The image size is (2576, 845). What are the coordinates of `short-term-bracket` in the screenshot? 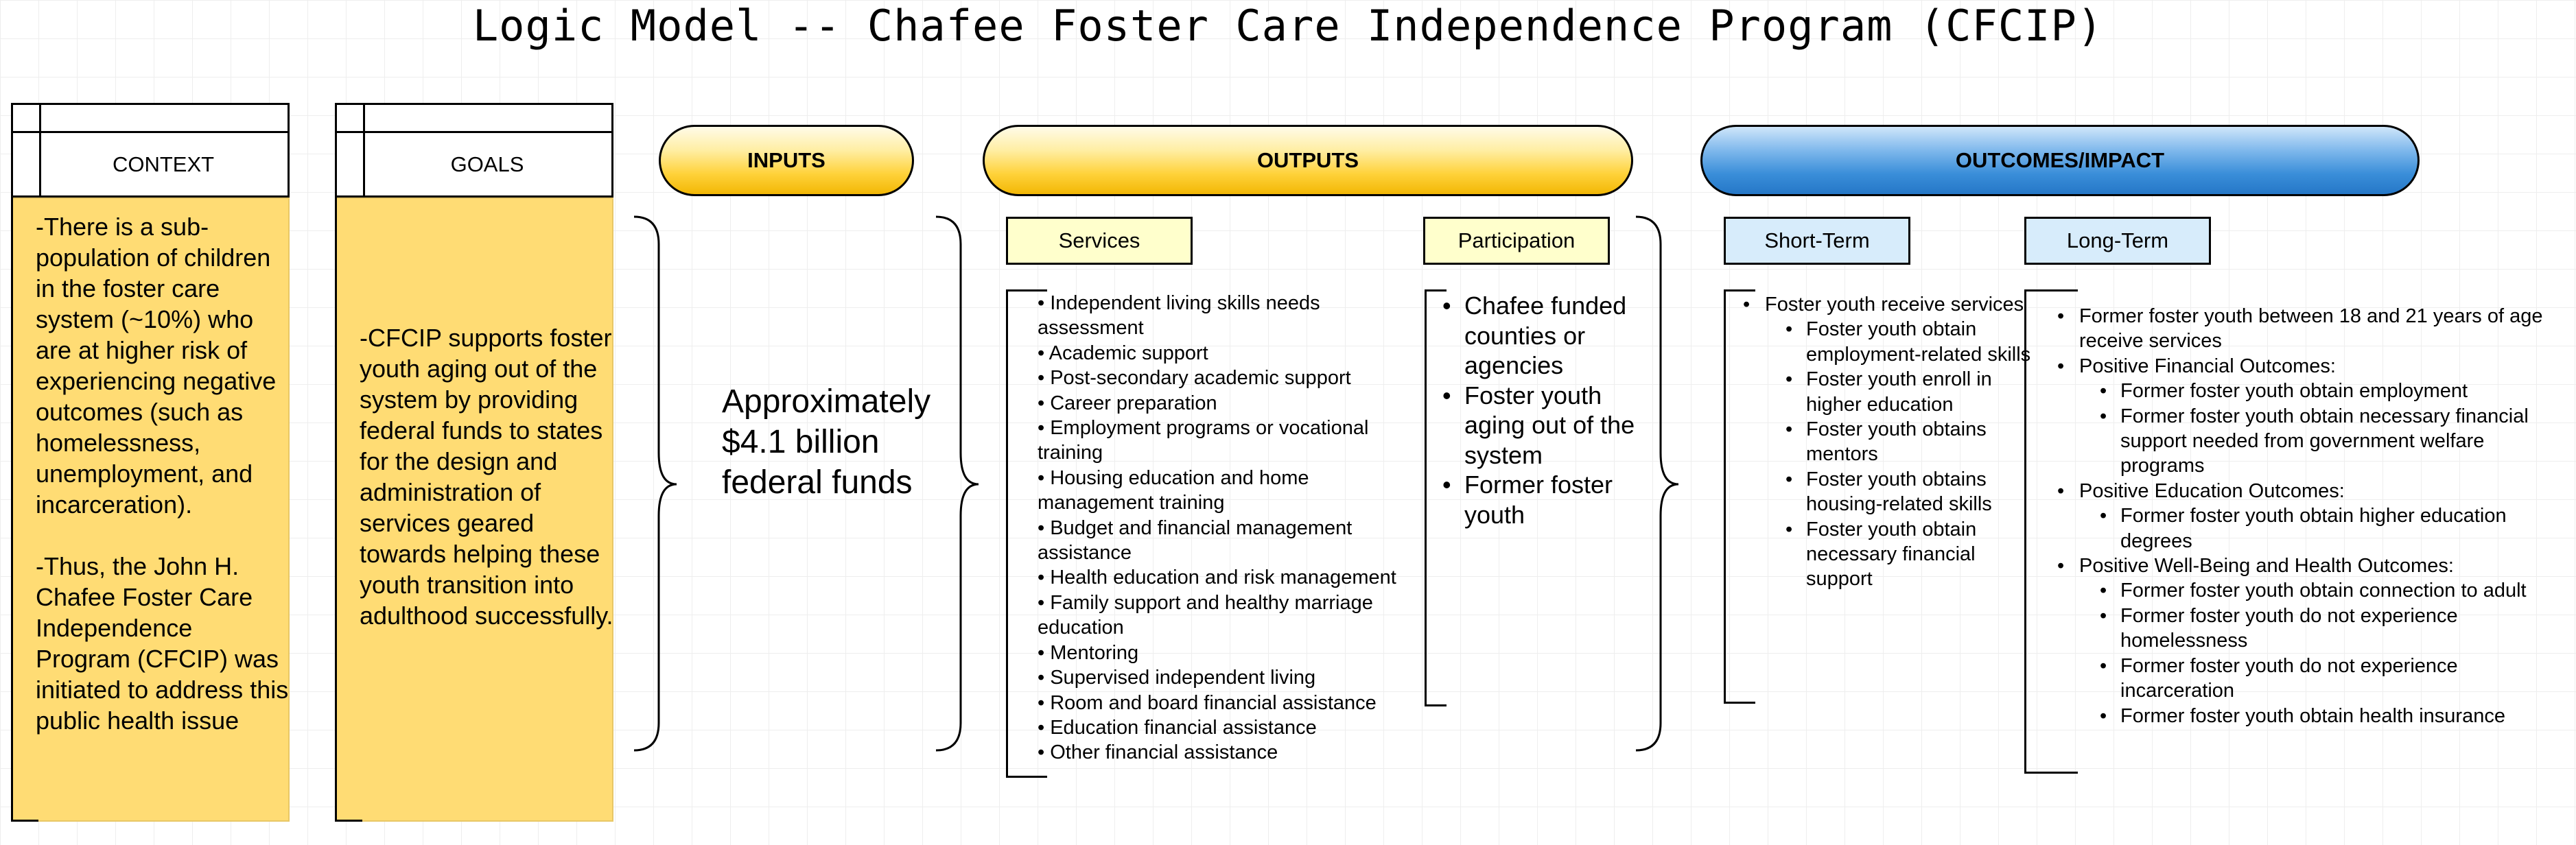 It's located at (1739, 496).